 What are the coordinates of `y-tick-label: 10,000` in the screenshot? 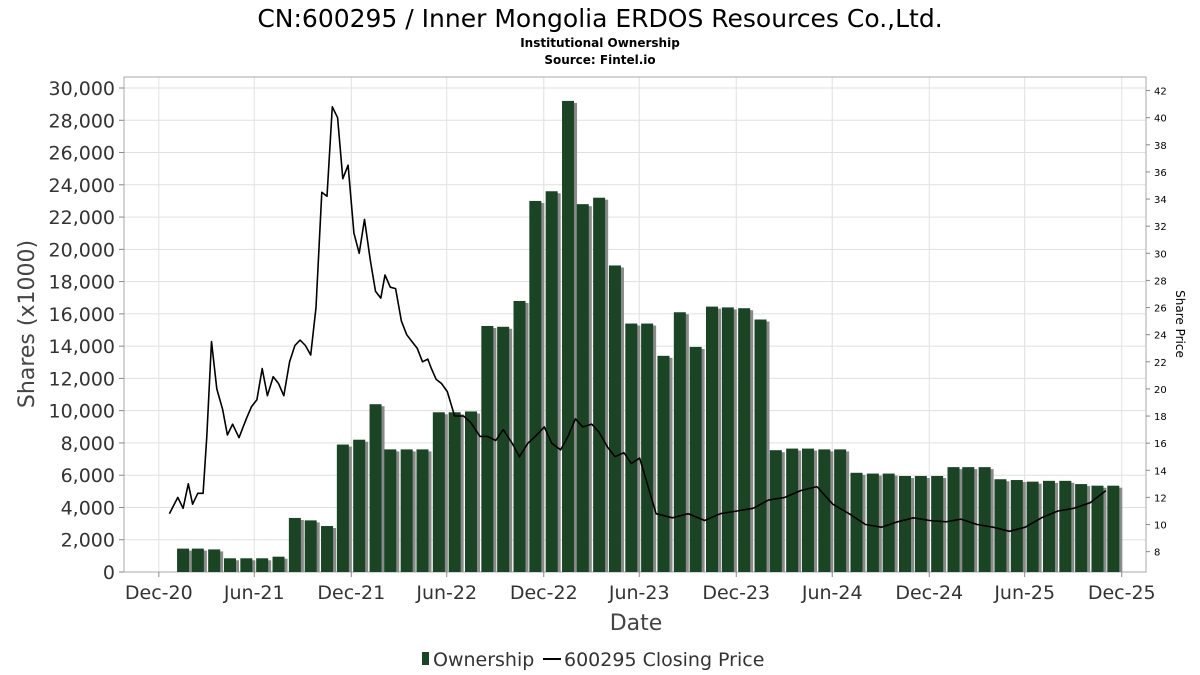 It's located at (82, 412).